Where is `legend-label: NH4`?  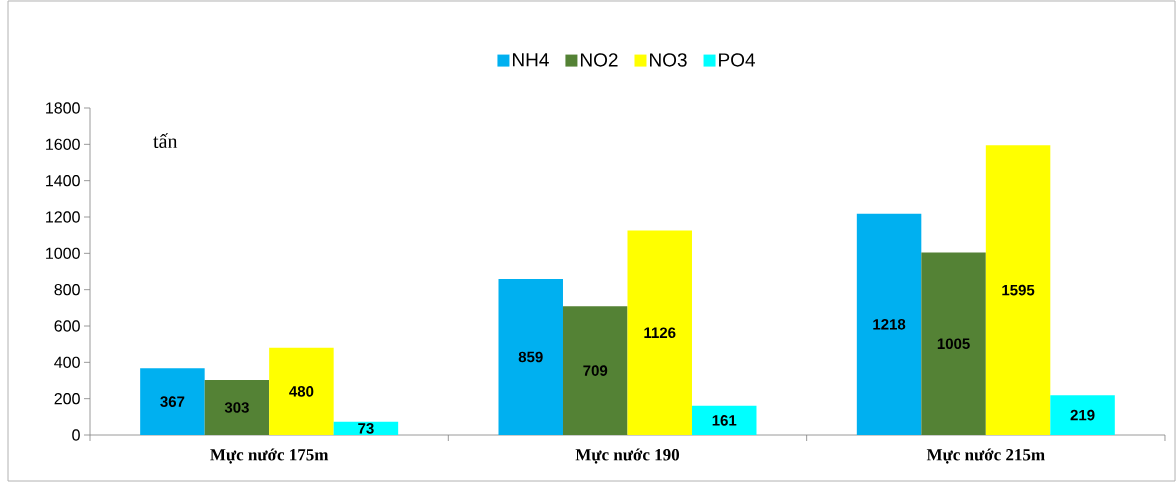
legend-label: NH4 is located at coordinates (530, 60).